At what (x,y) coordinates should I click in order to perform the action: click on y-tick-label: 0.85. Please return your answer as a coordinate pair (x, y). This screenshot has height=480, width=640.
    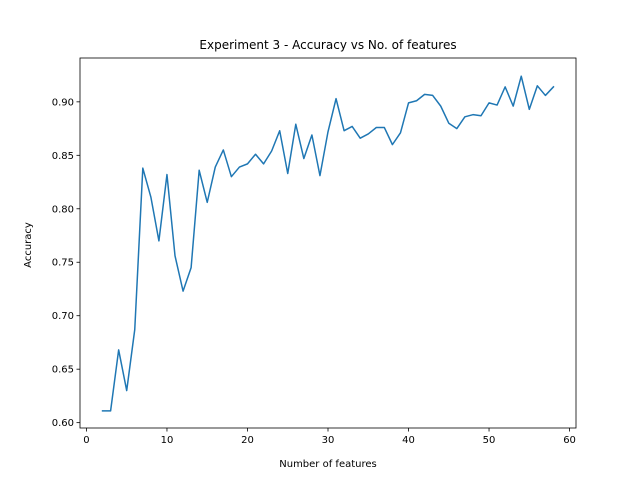
    Looking at the image, I should click on (63, 156).